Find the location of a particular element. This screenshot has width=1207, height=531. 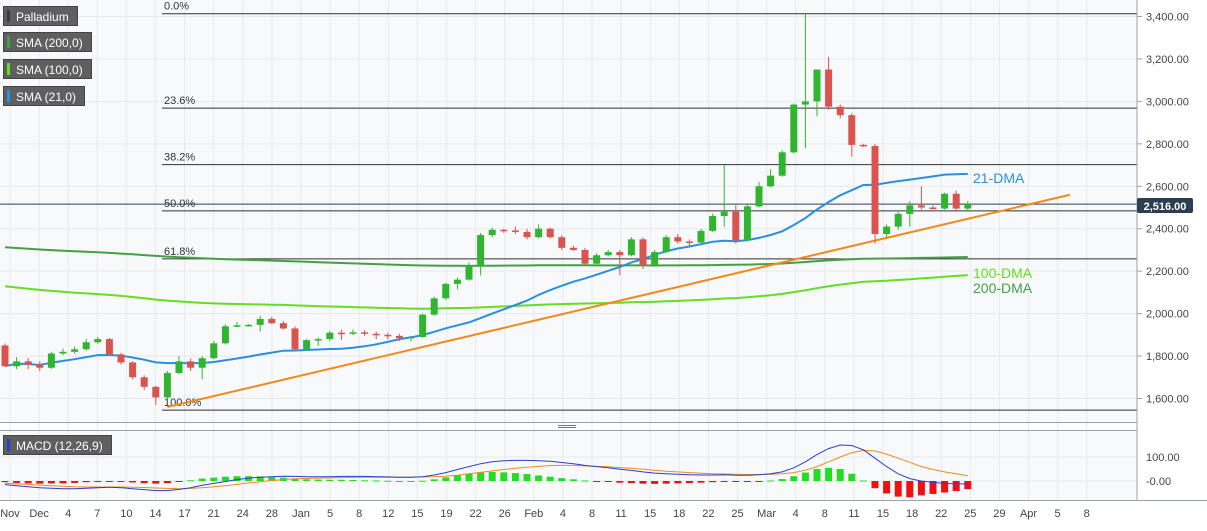

legend-sma21: SMA (21,0) is located at coordinates (44, 96).